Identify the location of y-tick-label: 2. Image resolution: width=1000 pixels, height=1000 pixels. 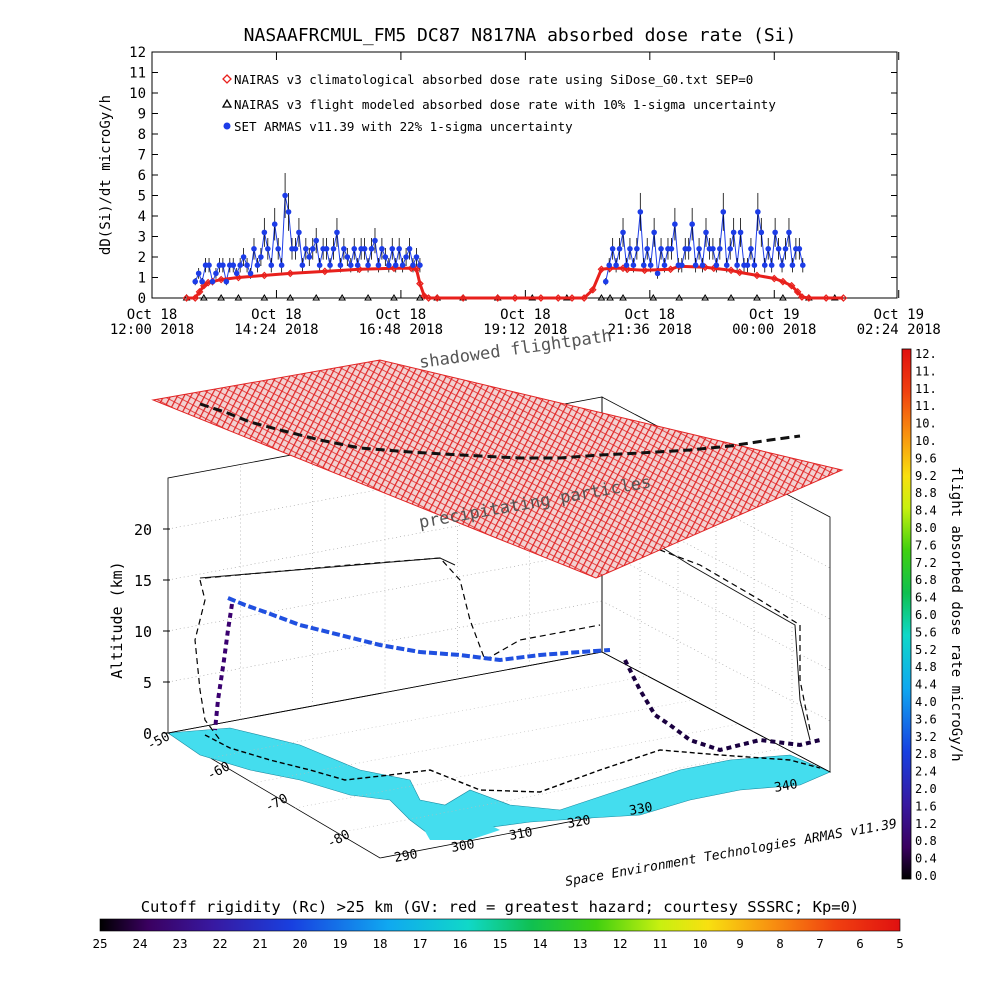
(142, 258).